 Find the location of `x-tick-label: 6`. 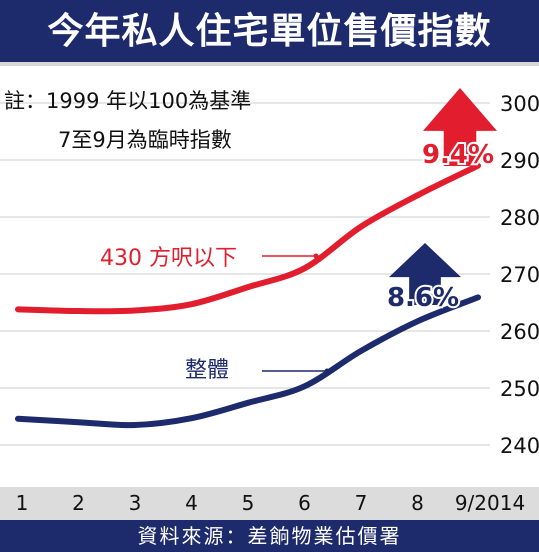

x-tick-label: 6 is located at coordinates (304, 503).